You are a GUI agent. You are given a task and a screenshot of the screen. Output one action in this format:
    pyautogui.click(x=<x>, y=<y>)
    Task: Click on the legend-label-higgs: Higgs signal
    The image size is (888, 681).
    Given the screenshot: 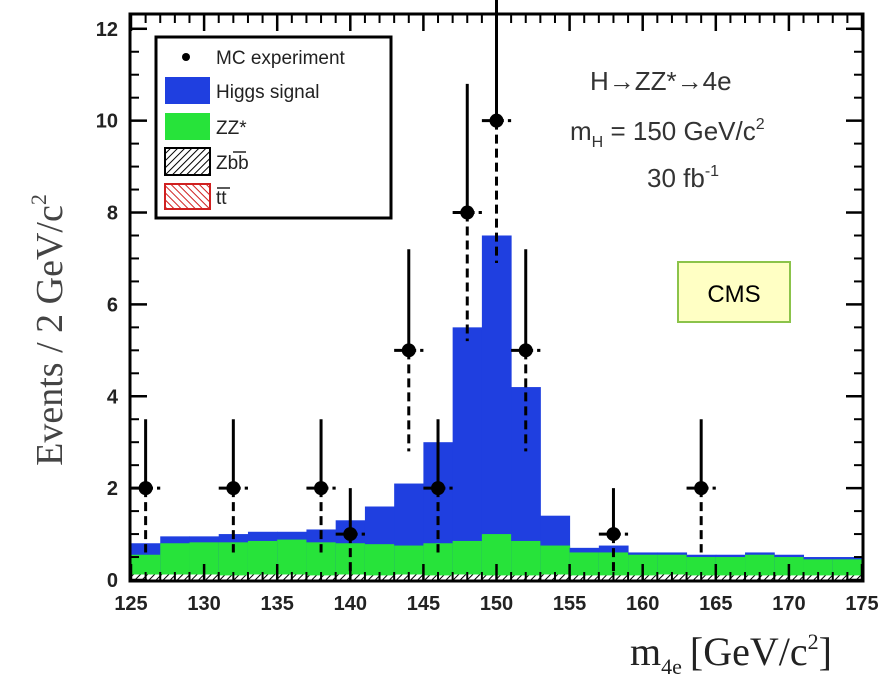 What is the action you would take?
    pyautogui.click(x=268, y=92)
    